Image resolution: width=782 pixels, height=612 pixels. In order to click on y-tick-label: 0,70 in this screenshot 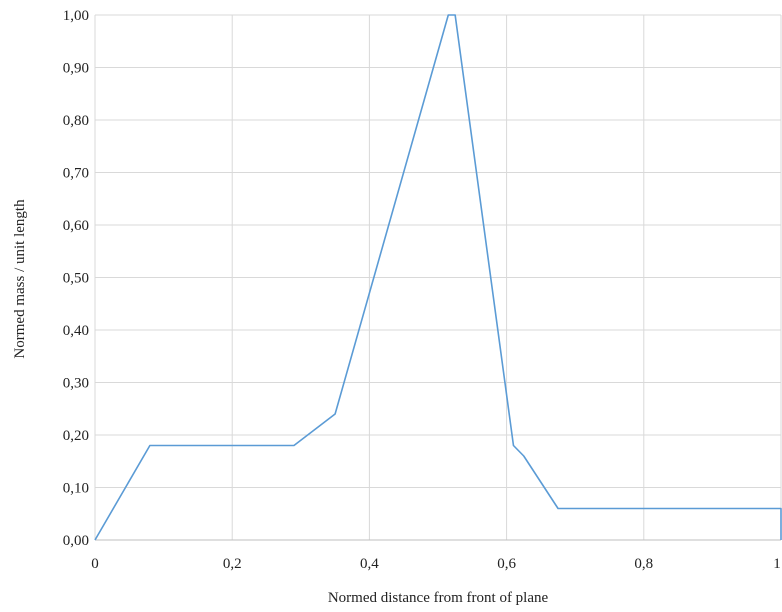, I will do `click(76, 174)`.